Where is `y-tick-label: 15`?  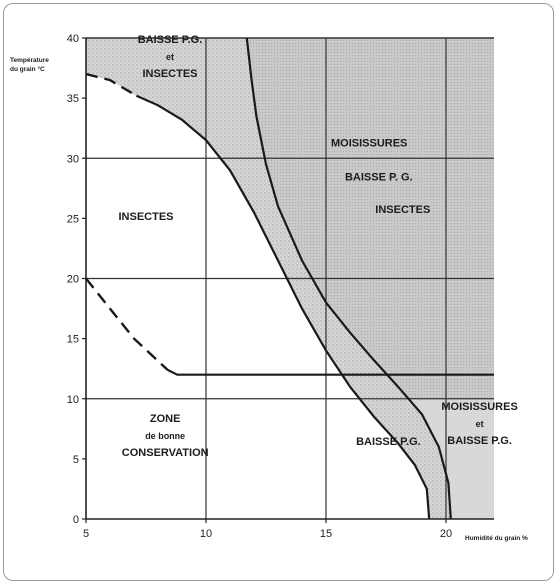 y-tick-label: 15 is located at coordinates (73, 340).